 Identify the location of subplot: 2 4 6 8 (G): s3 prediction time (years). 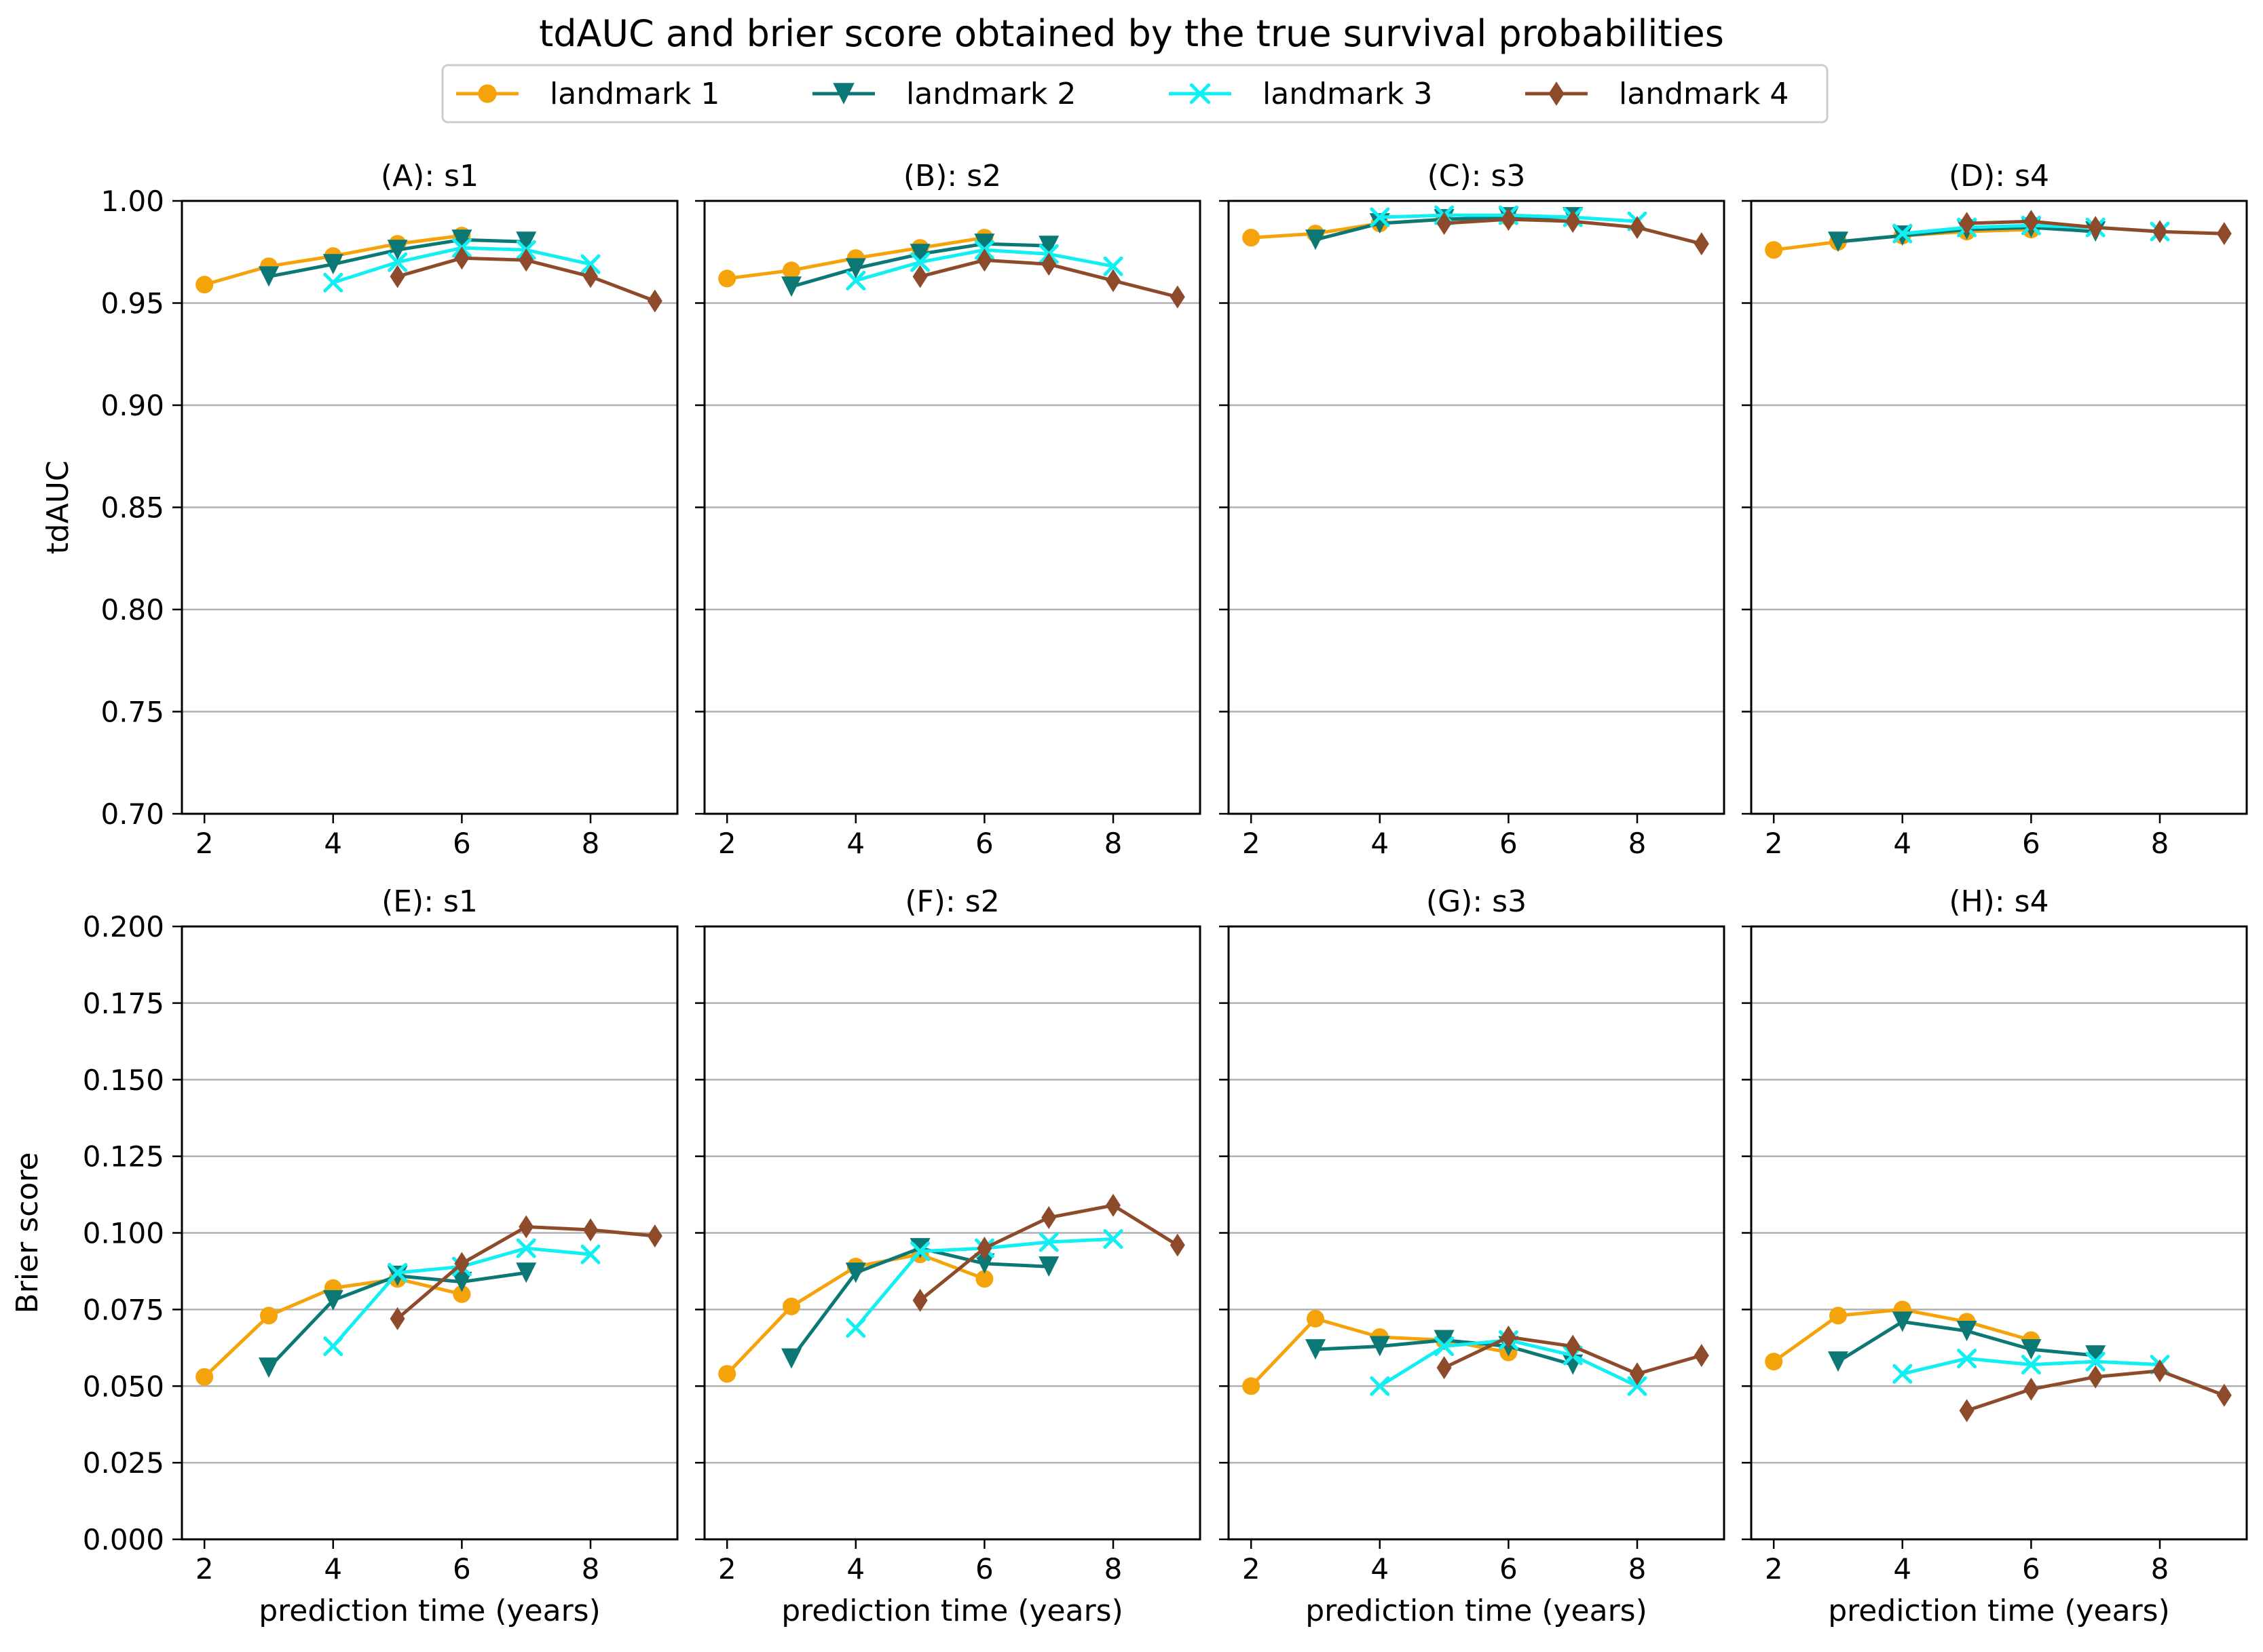
(1472, 1256).